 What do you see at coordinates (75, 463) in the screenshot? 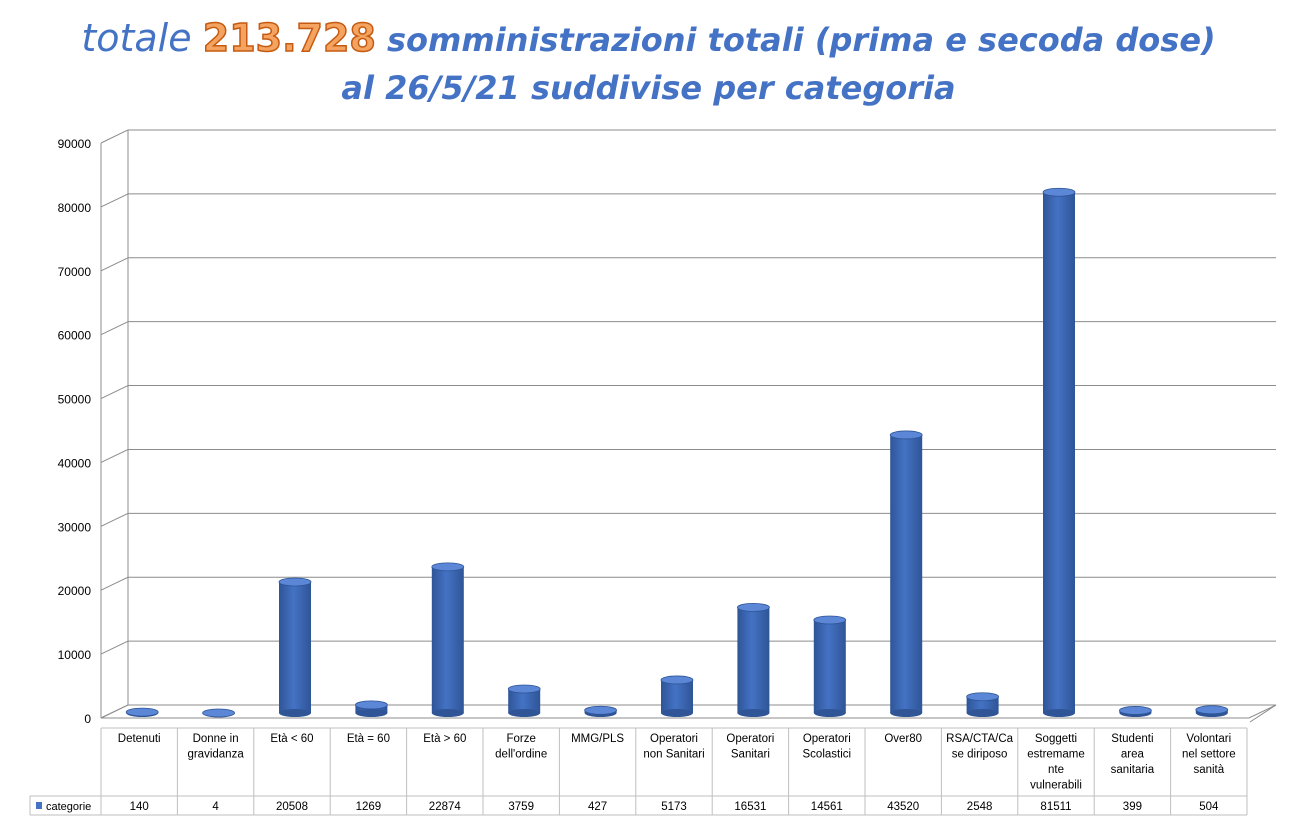
I see `y-tick-label: 40000` at bounding box center [75, 463].